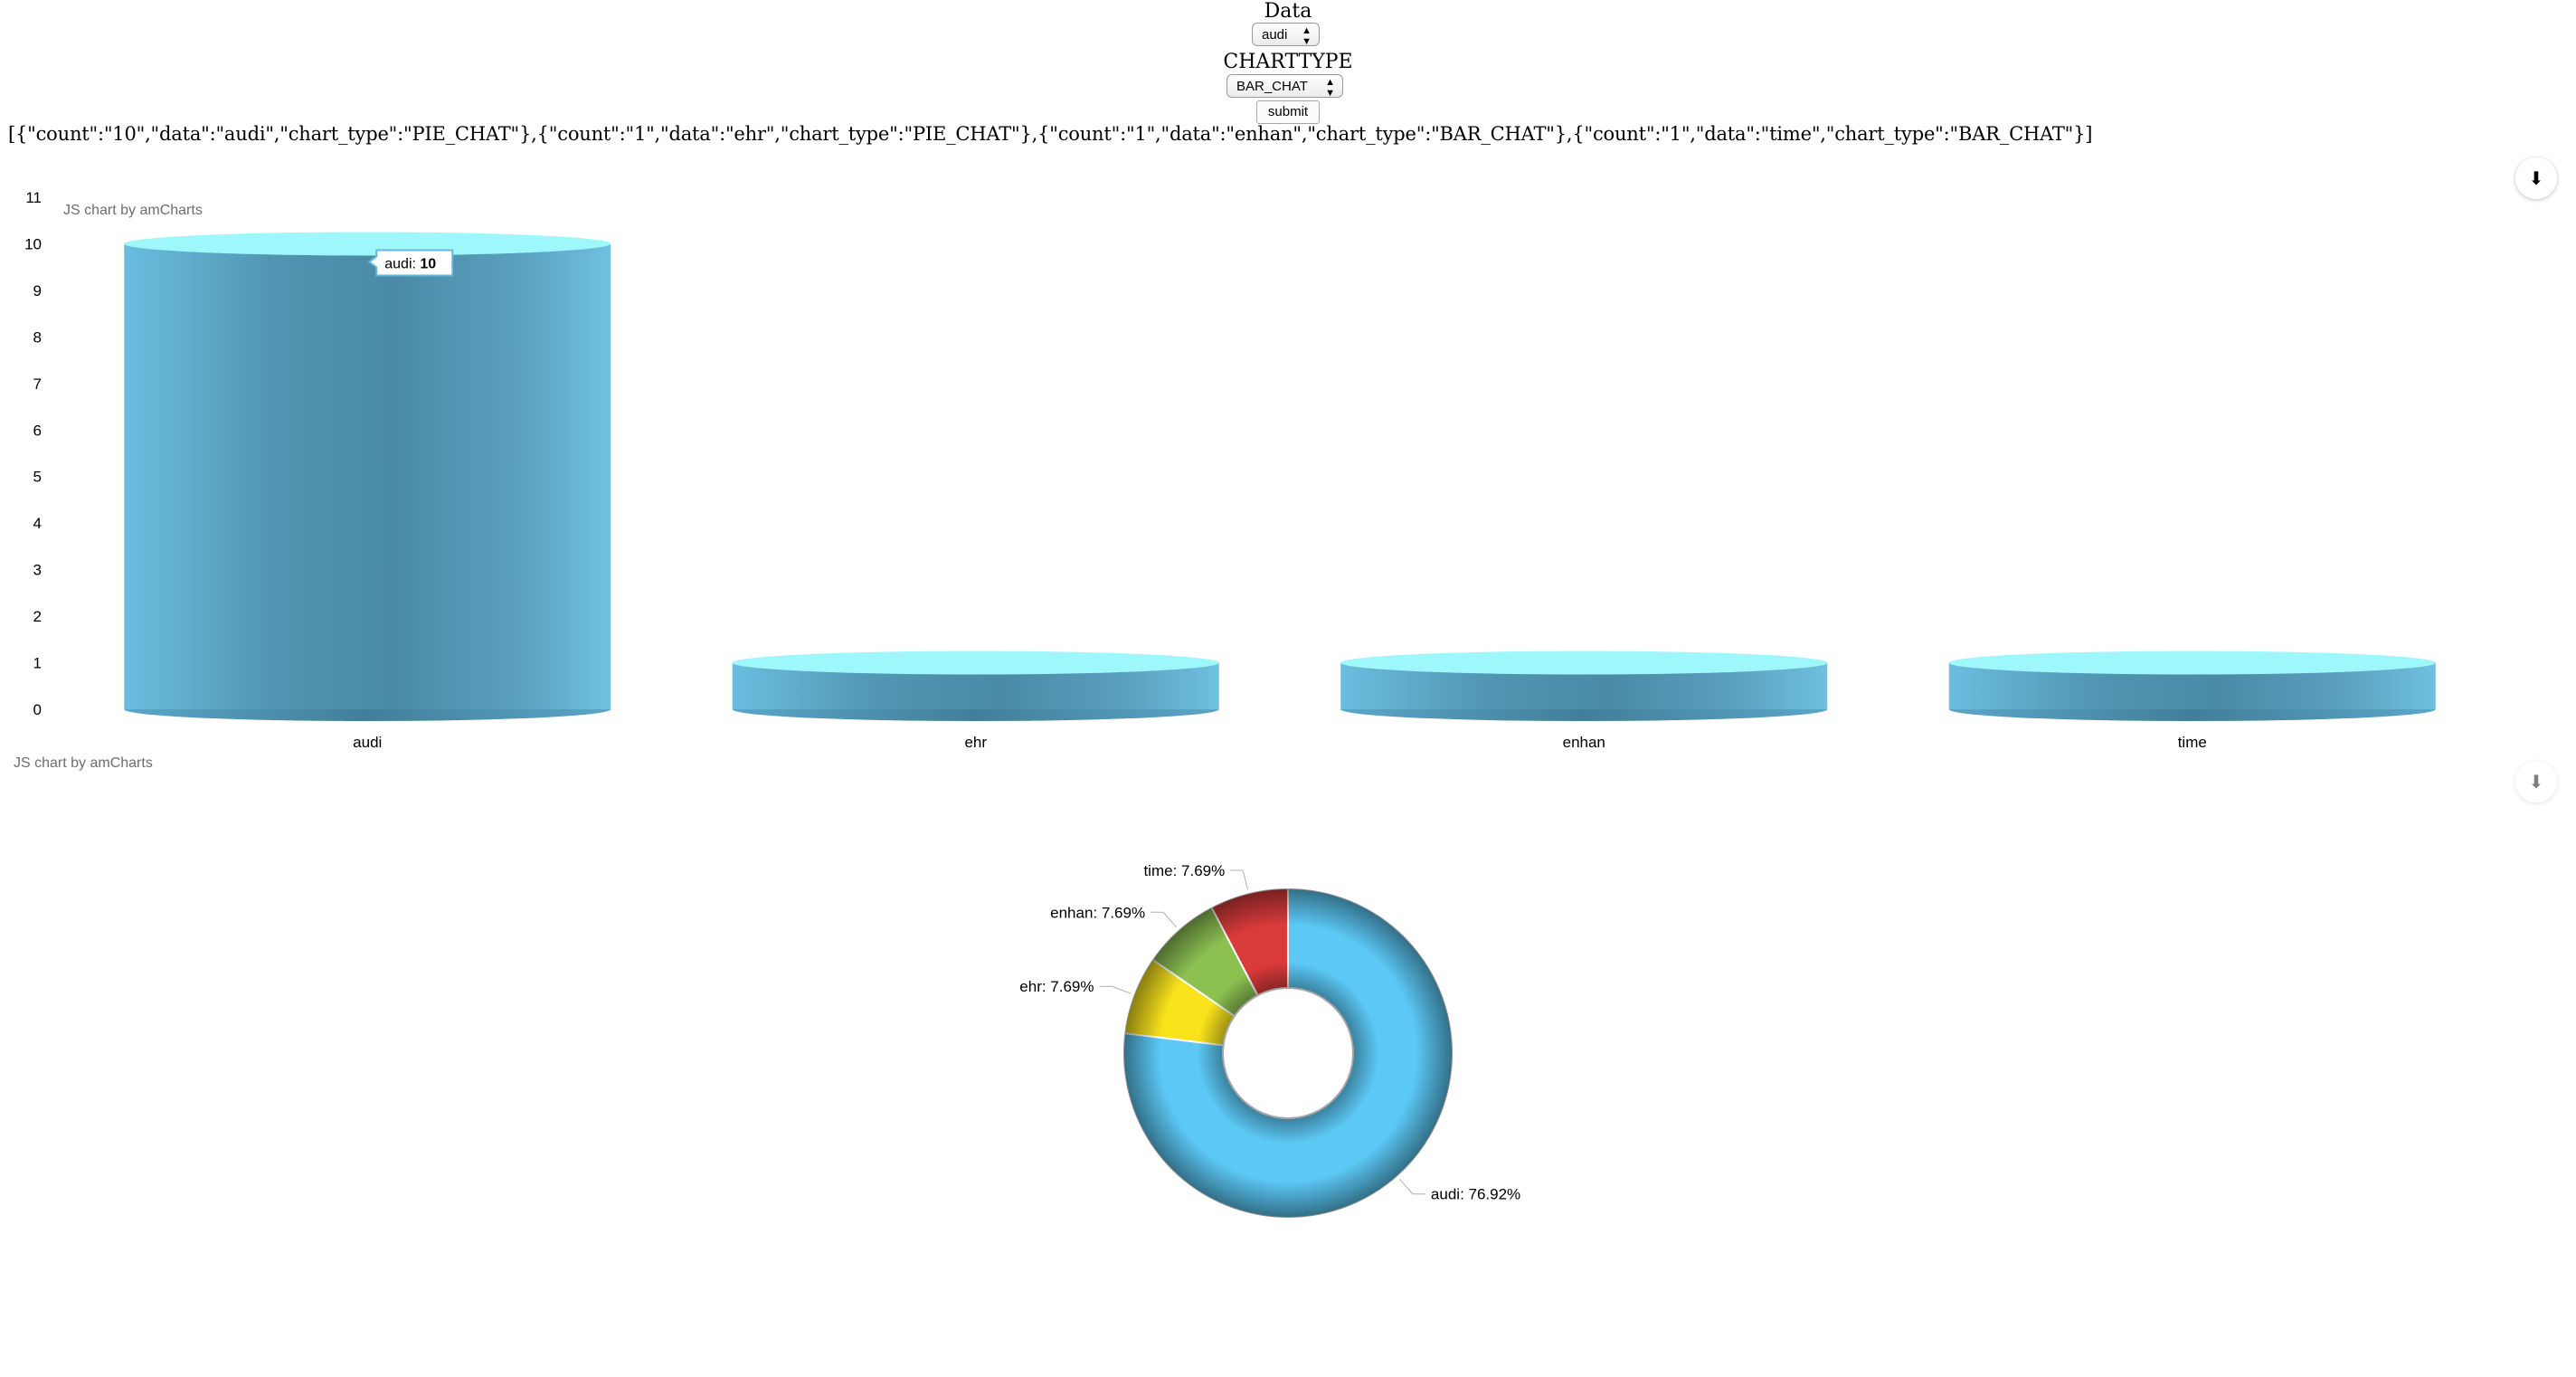  What do you see at coordinates (1288, 11) in the screenshot?
I see `data-label: Data` at bounding box center [1288, 11].